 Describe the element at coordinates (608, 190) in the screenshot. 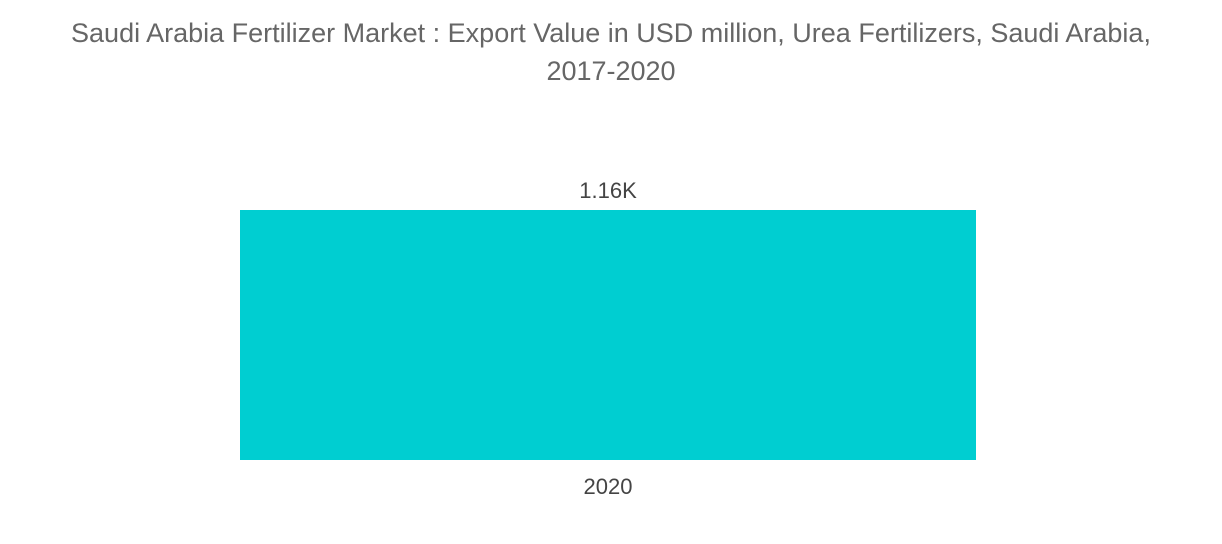

I see `data-label-2020: 1.16K` at that location.